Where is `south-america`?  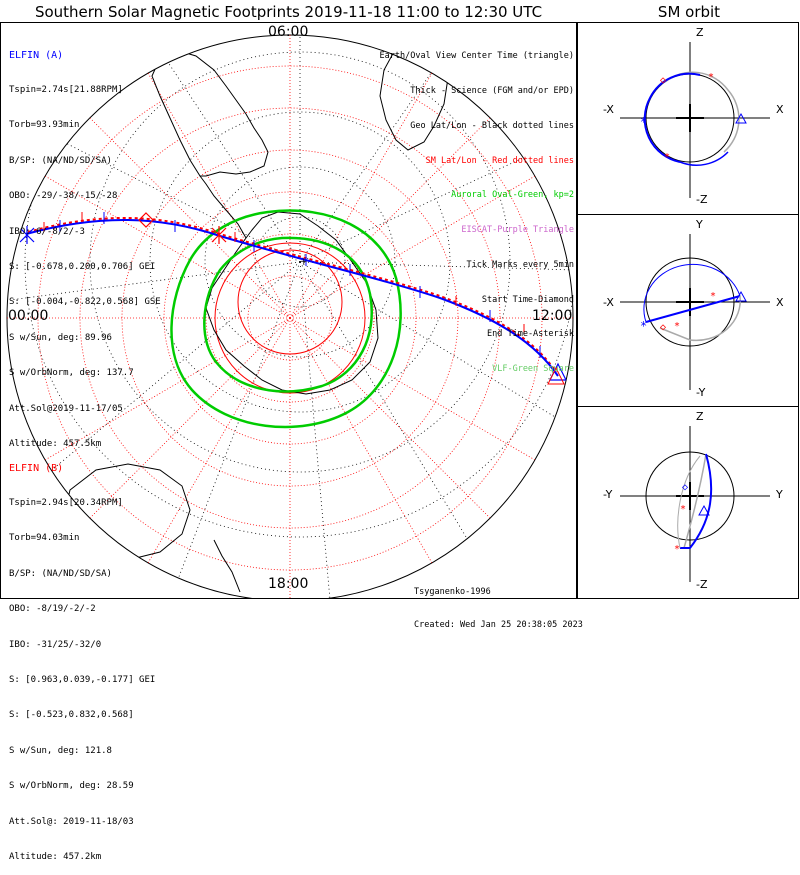 south-america is located at coordinates (210, 113).